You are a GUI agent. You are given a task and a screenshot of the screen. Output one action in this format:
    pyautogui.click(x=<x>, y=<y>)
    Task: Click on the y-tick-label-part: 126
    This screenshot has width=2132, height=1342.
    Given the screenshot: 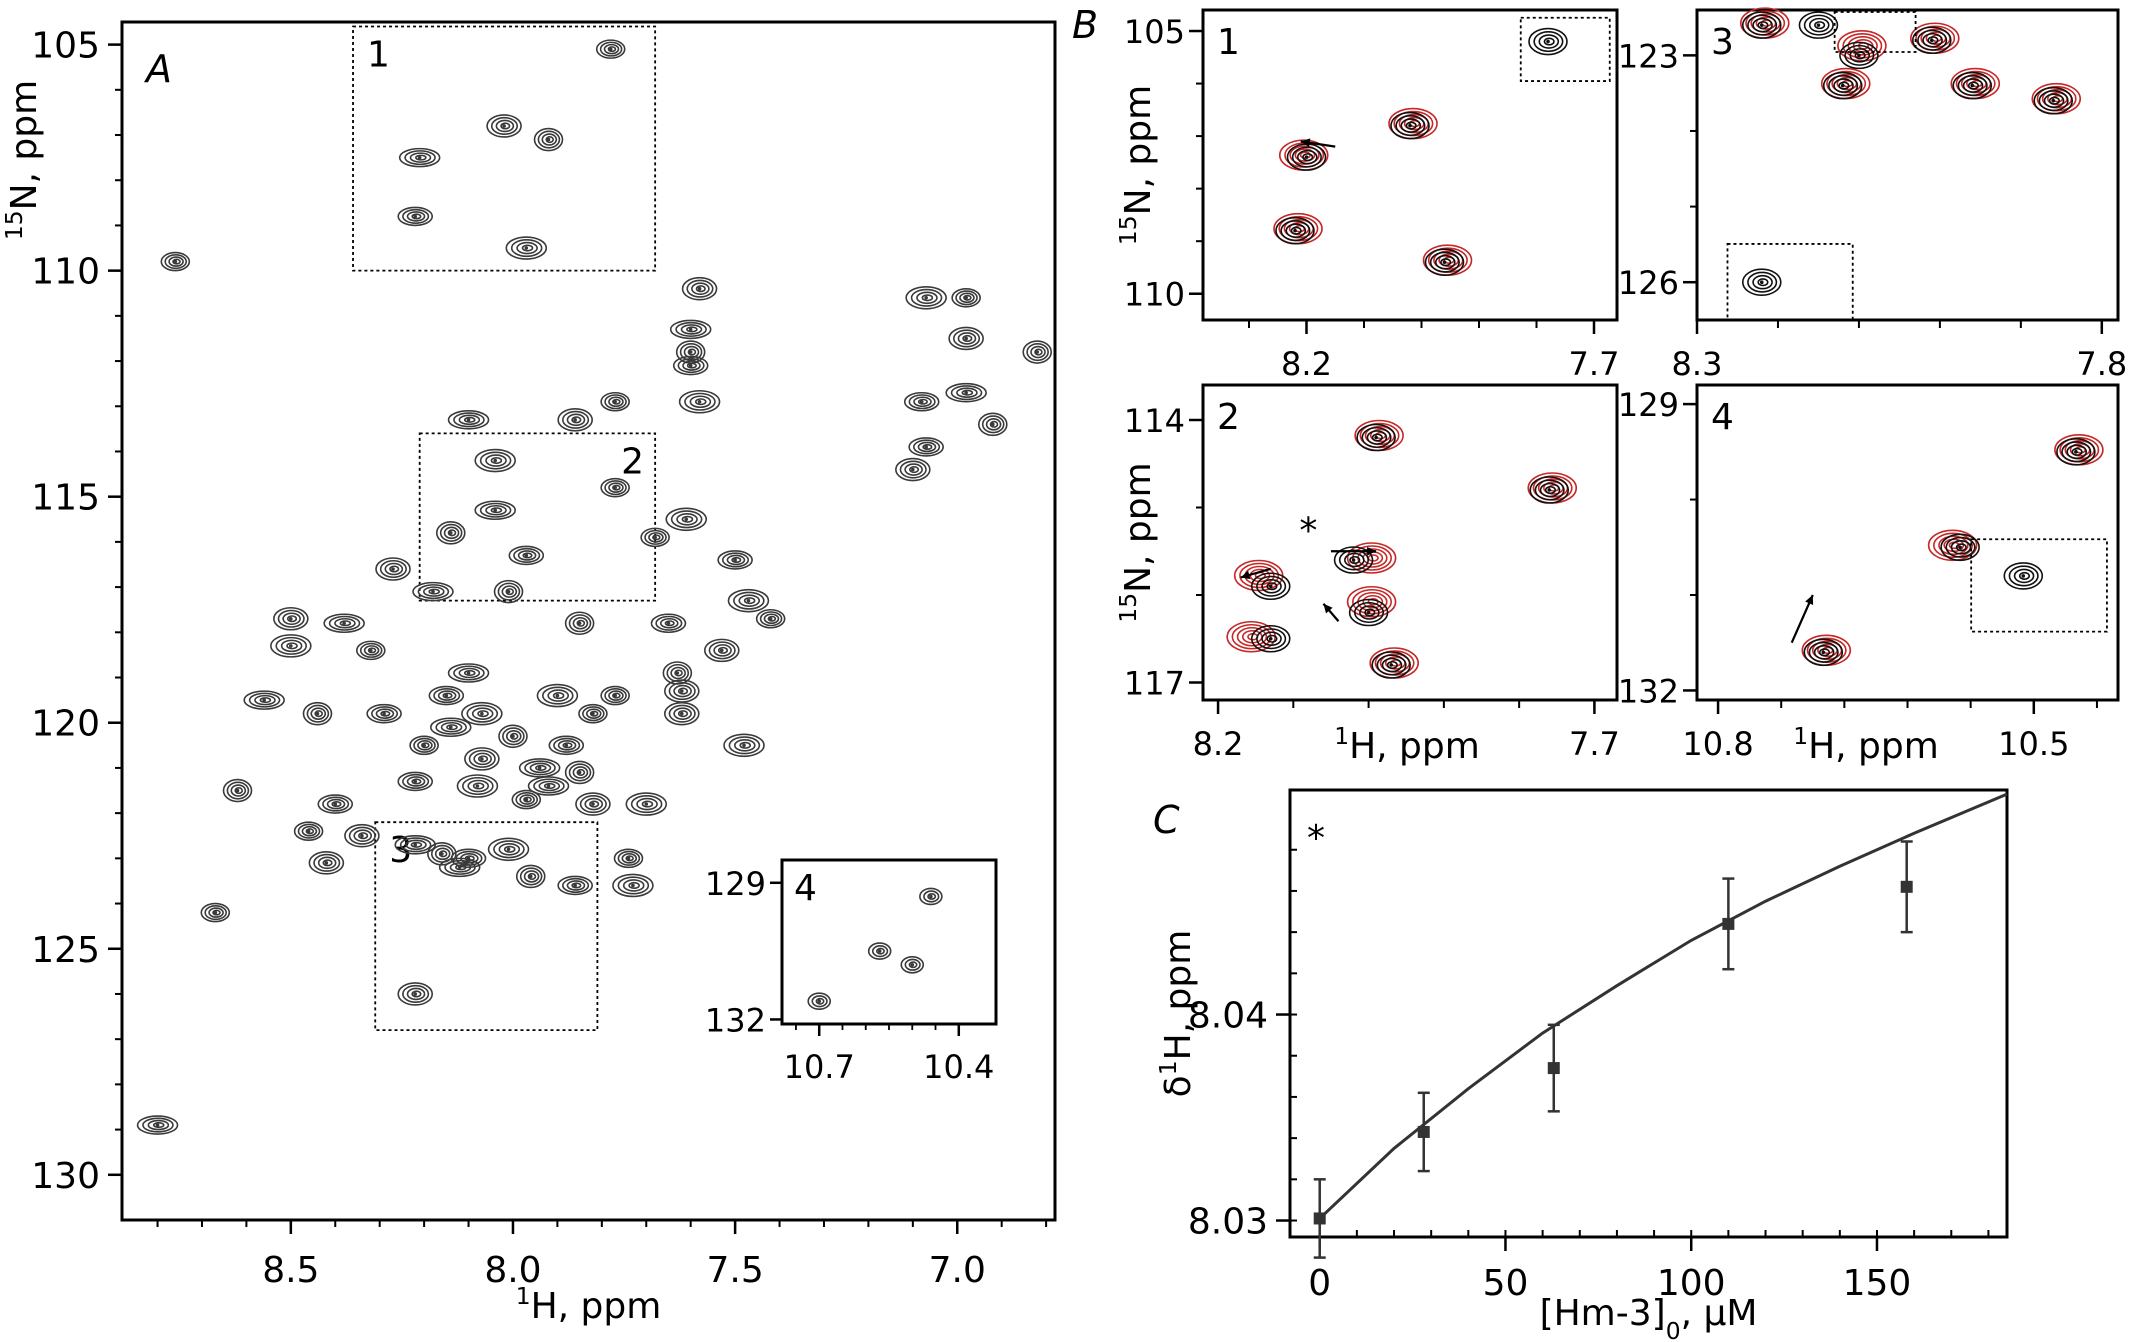 What is the action you would take?
    pyautogui.click(x=1648, y=283)
    